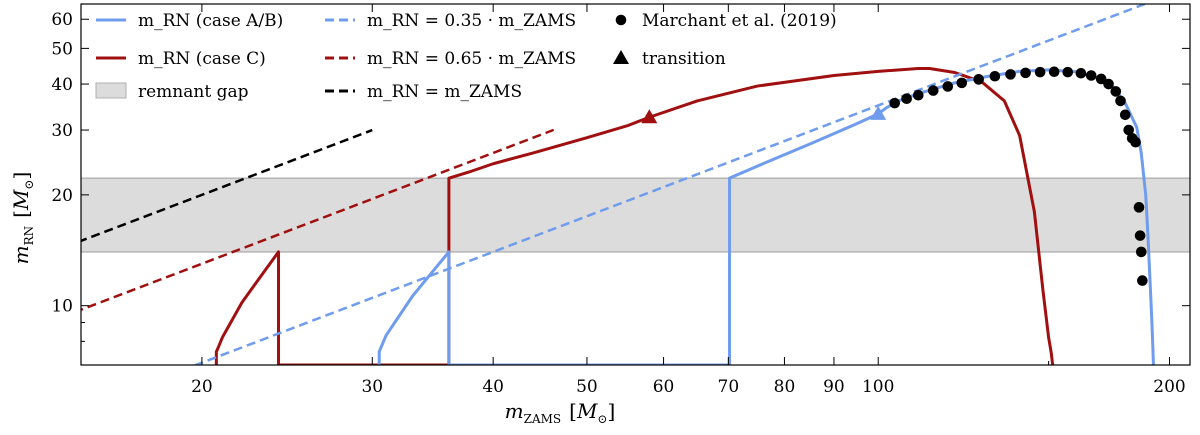 This screenshot has width=1200, height=435. I want to click on x-tick-label: 90, so click(834, 387).